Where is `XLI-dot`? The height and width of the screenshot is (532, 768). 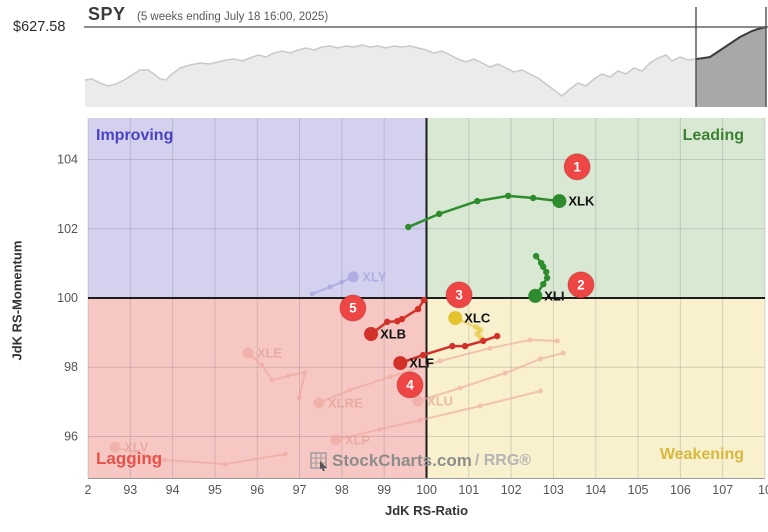 XLI-dot is located at coordinates (535, 295).